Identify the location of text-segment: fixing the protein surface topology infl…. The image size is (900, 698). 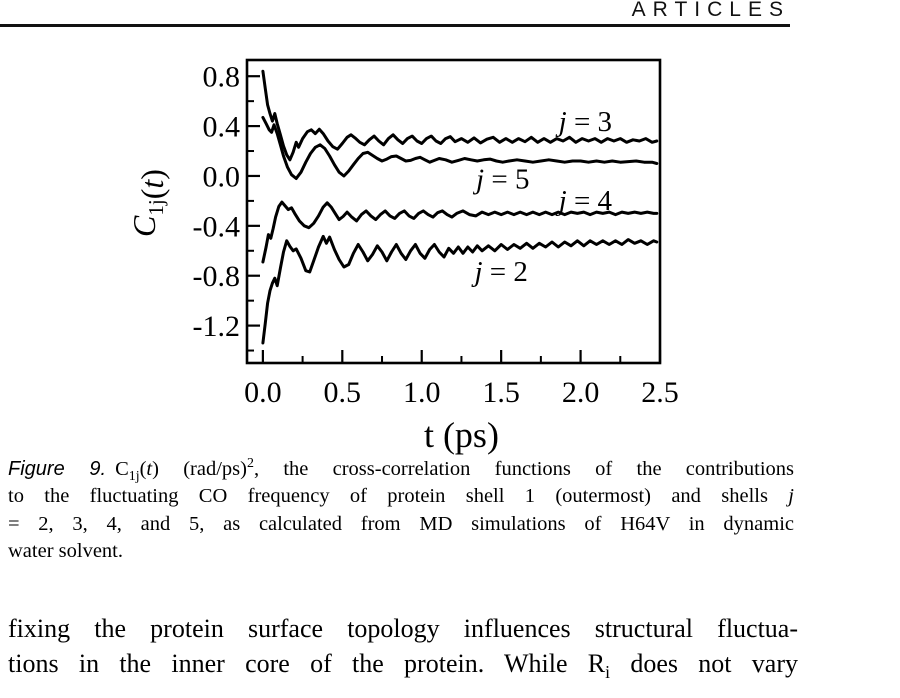
(403, 628).